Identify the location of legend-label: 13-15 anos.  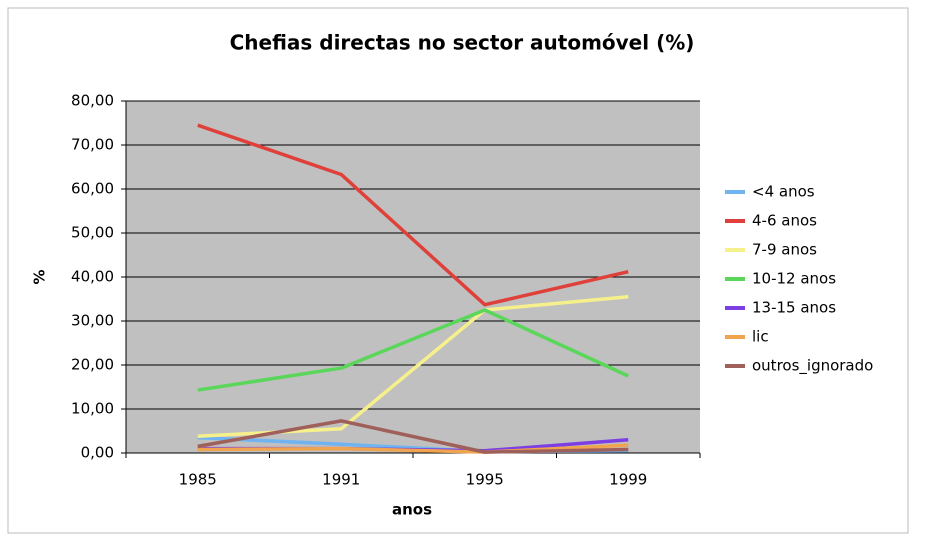
(794, 308).